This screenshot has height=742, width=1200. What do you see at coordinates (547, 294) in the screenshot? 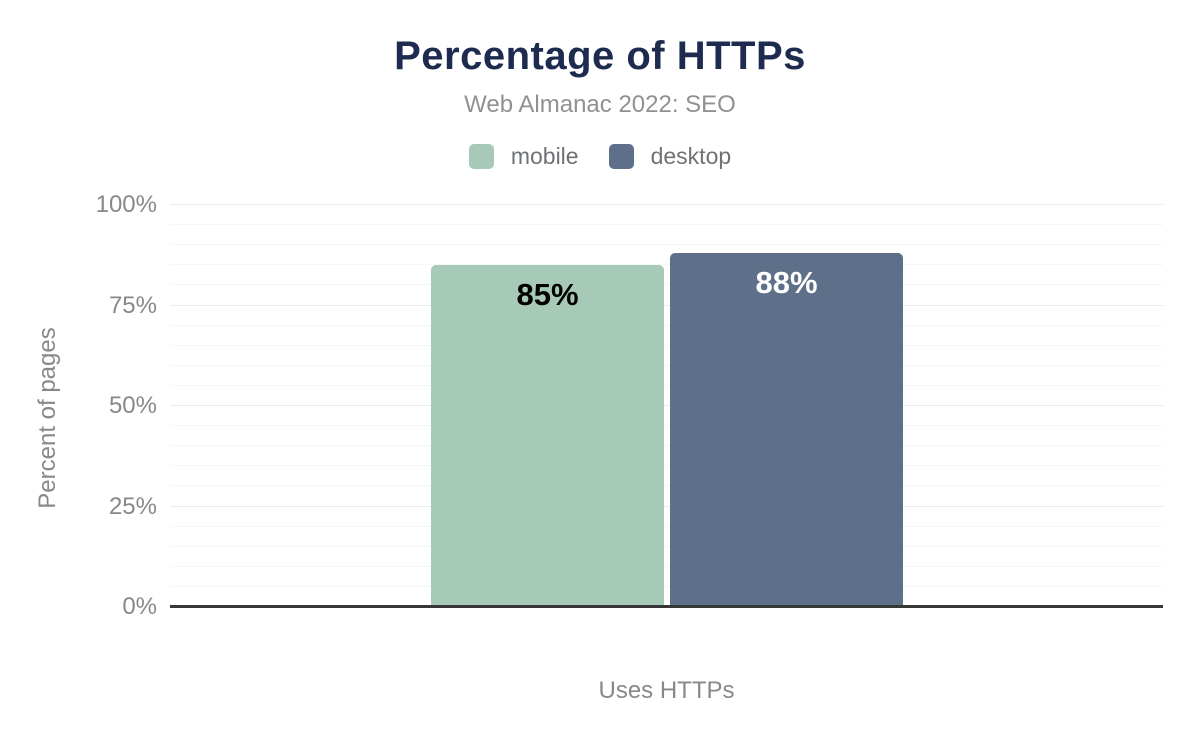
I see `bar-value-label: 85%` at bounding box center [547, 294].